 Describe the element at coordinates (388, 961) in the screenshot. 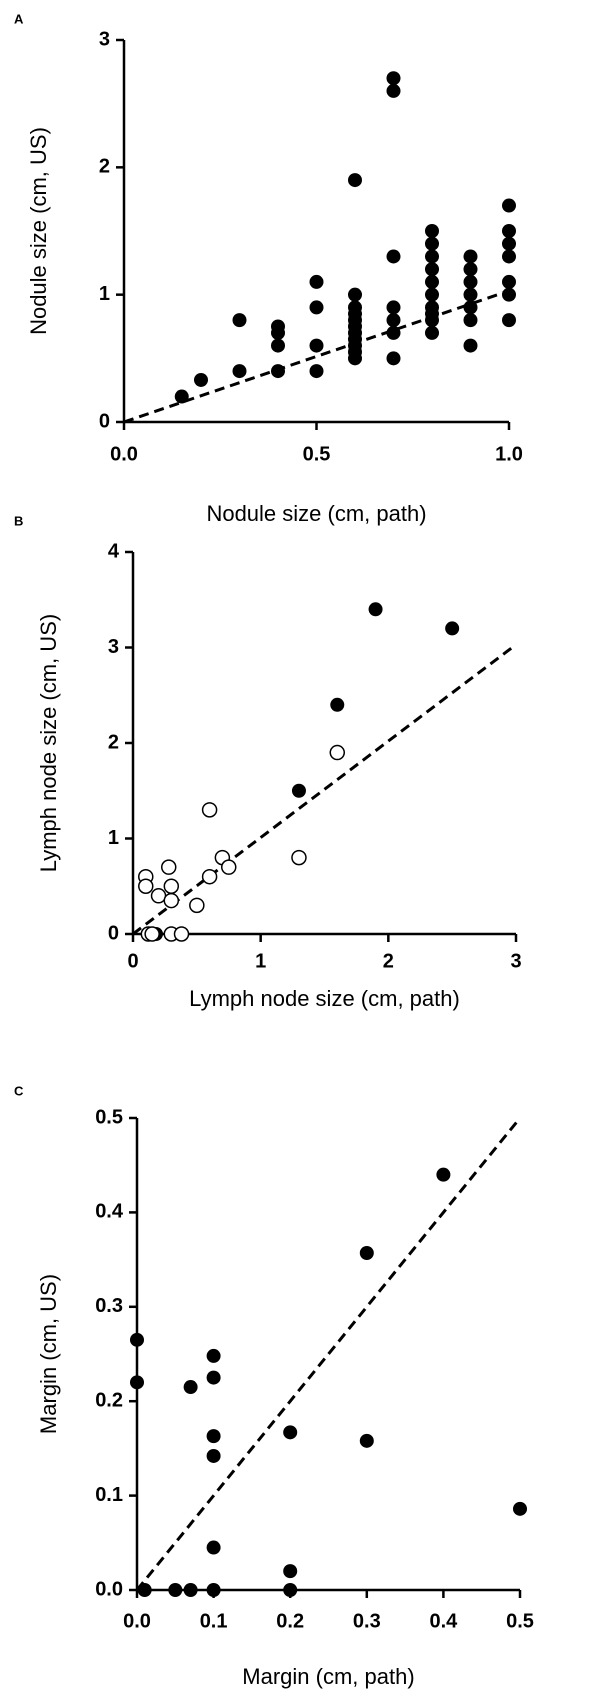

I see `x-tick-label: 2` at that location.